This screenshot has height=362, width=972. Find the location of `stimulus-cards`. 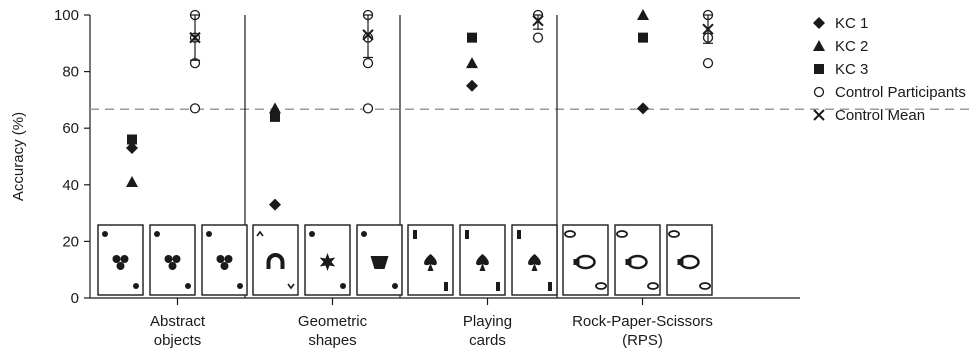

stimulus-cards is located at coordinates (405, 260).